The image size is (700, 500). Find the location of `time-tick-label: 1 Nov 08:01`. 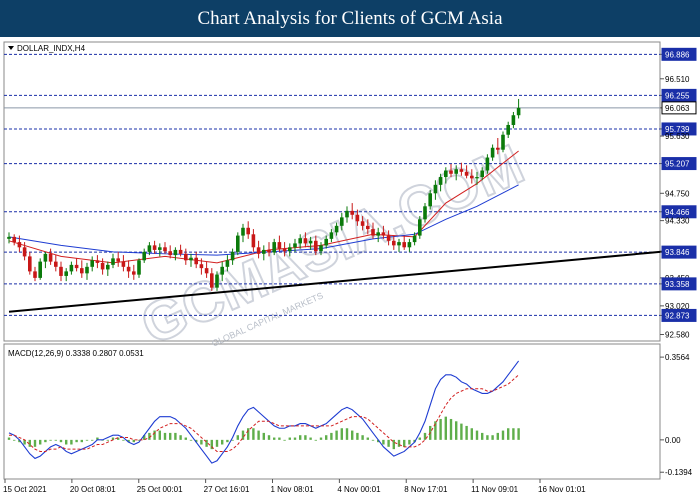

time-tick-label: 1 Nov 08:01 is located at coordinates (293, 489).